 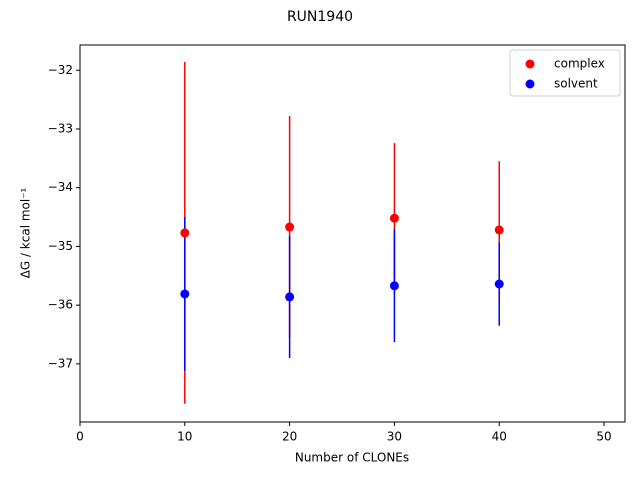 What do you see at coordinates (80, 437) in the screenshot?
I see `x-tick-label: 0` at bounding box center [80, 437].